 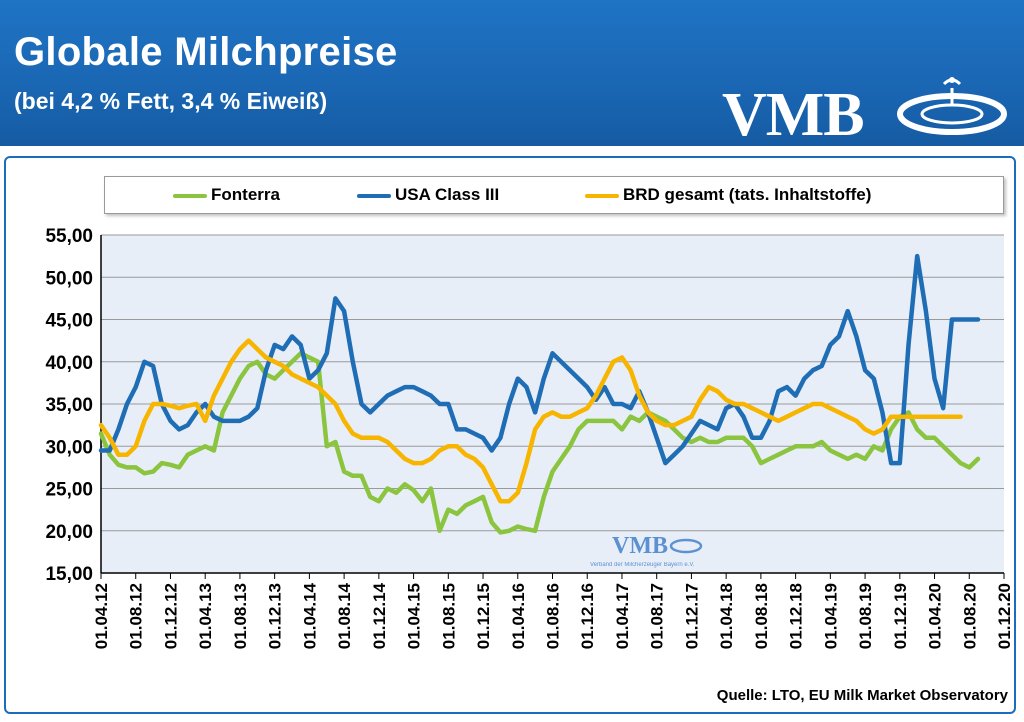 What do you see at coordinates (69, 278) in the screenshot?
I see `y-tick-label: 50,00` at bounding box center [69, 278].